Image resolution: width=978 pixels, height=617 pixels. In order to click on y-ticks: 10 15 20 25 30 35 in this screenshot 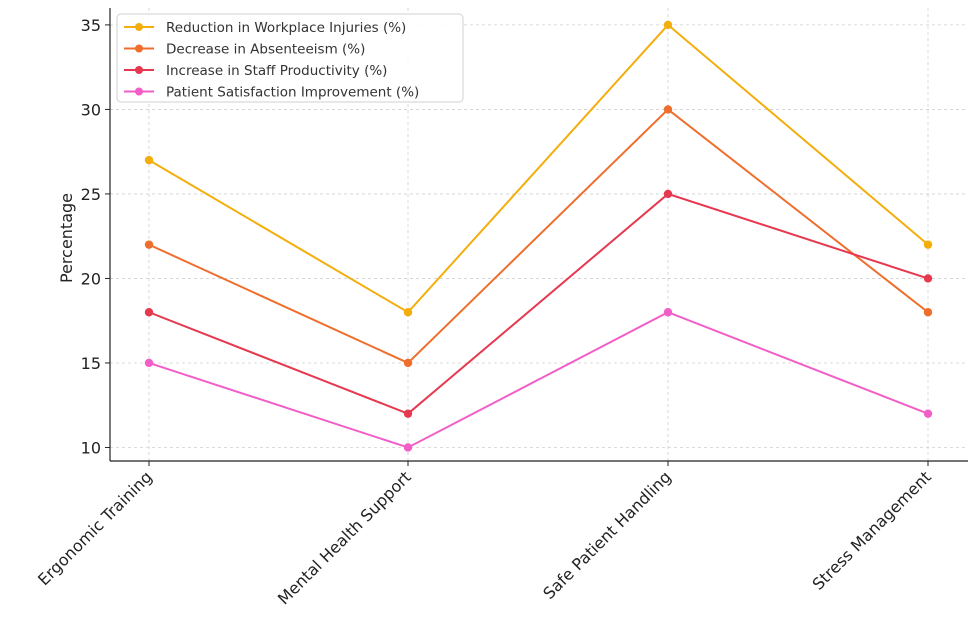, I will do `click(95, 236)`.